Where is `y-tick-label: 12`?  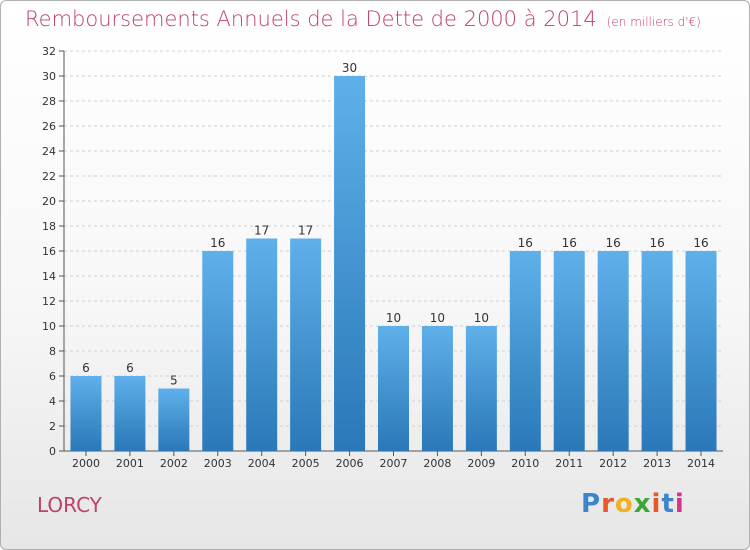
y-tick-label: 12 is located at coordinates (49, 301).